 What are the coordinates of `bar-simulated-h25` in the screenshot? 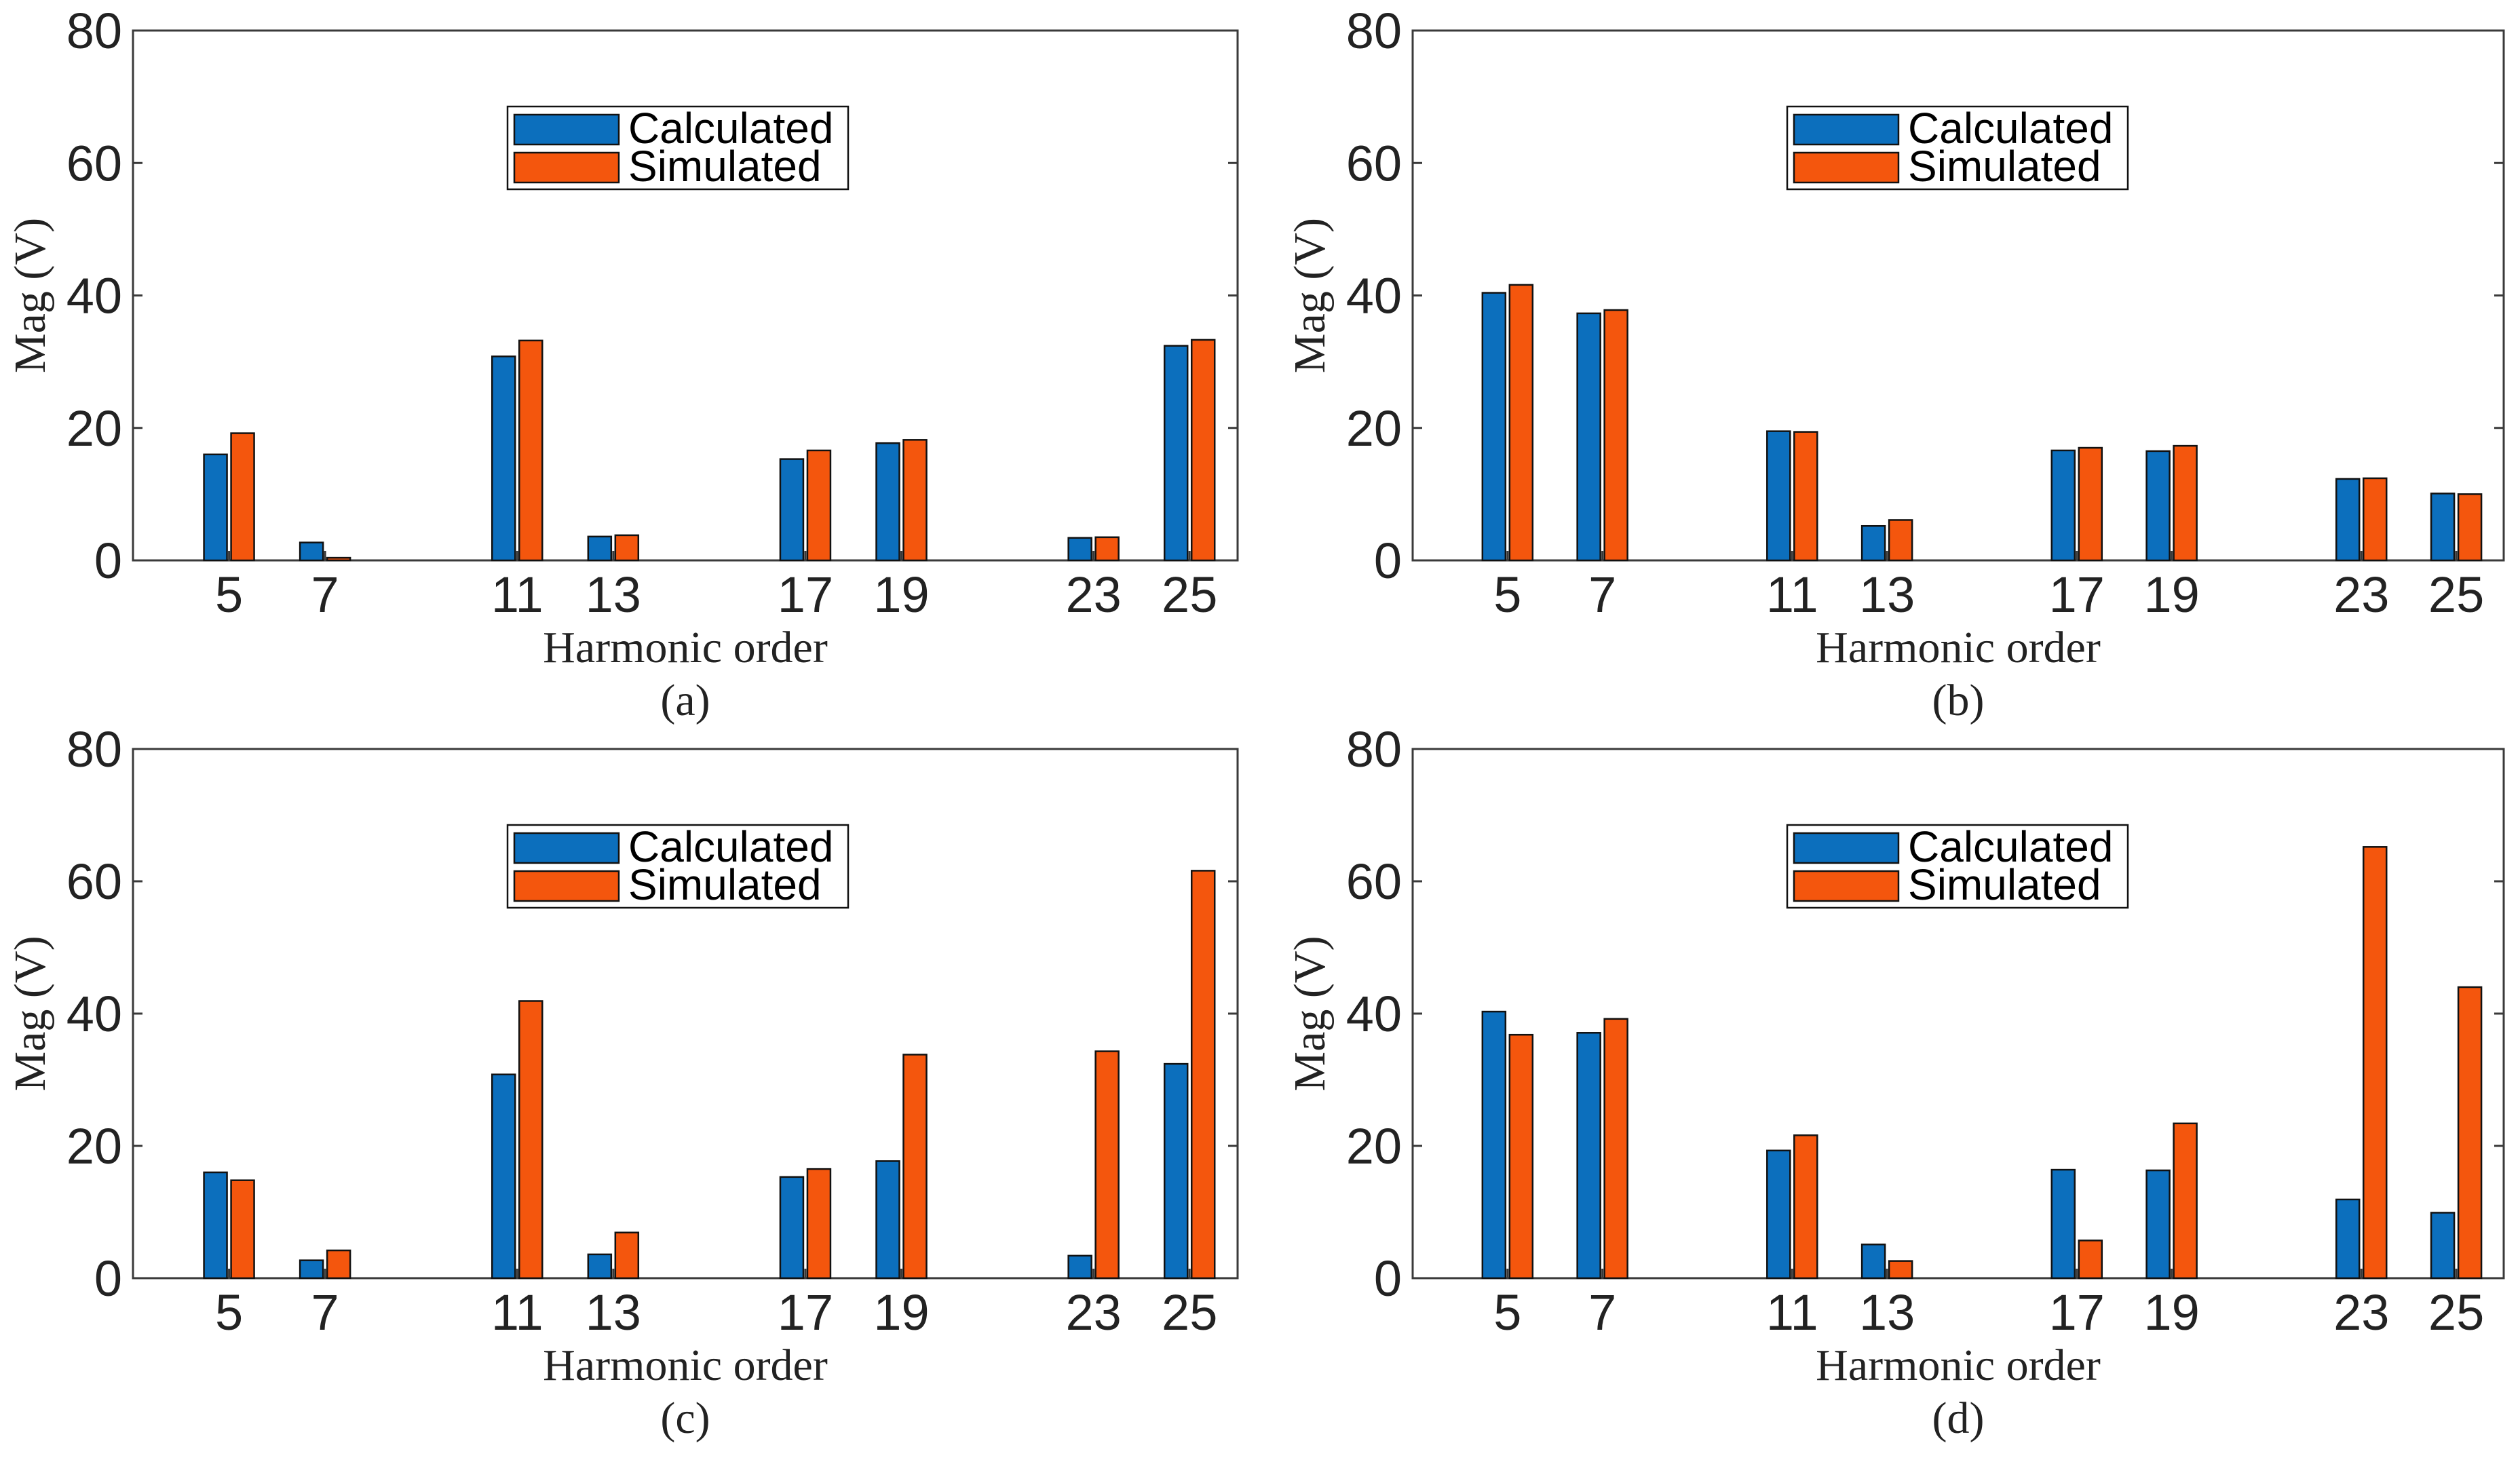 It's located at (2470, 527).